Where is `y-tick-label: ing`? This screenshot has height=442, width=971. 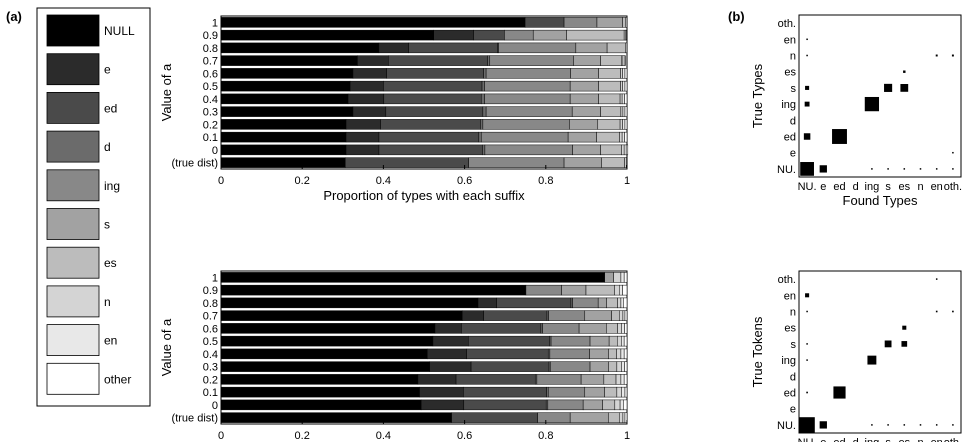 y-tick-label: ing is located at coordinates (788, 105).